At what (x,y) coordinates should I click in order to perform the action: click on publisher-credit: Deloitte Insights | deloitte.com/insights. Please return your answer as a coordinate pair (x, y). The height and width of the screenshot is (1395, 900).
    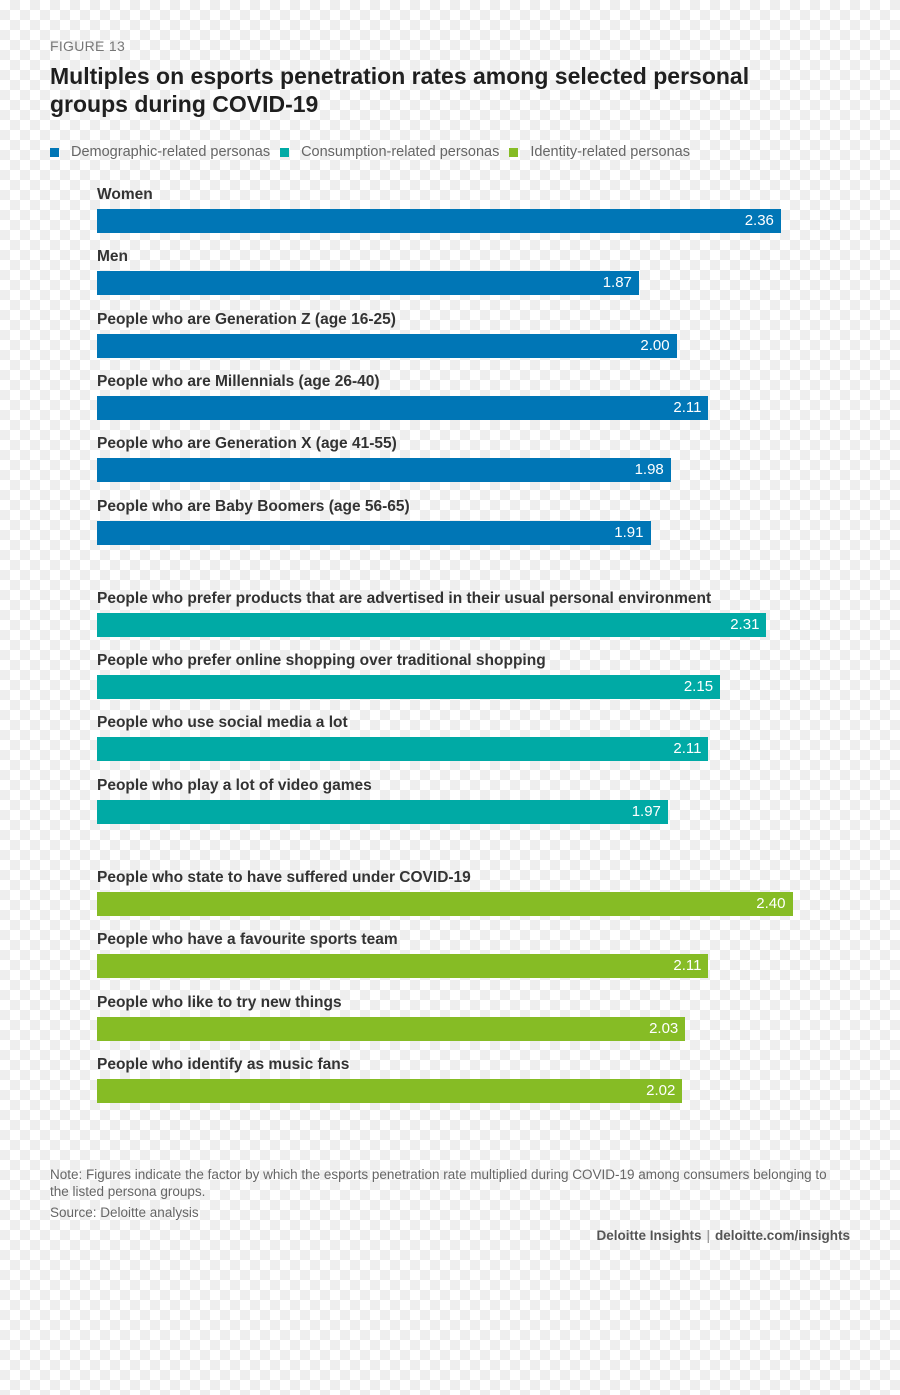
    Looking at the image, I should click on (723, 1235).